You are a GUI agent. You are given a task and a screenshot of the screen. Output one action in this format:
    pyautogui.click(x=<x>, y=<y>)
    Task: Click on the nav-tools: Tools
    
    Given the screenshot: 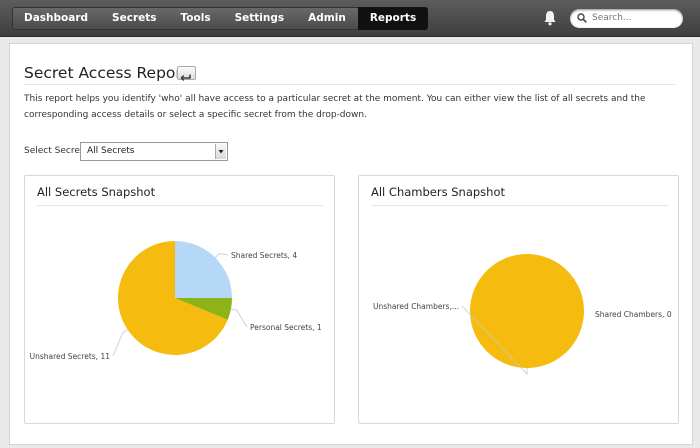 What is the action you would take?
    pyautogui.click(x=195, y=18)
    